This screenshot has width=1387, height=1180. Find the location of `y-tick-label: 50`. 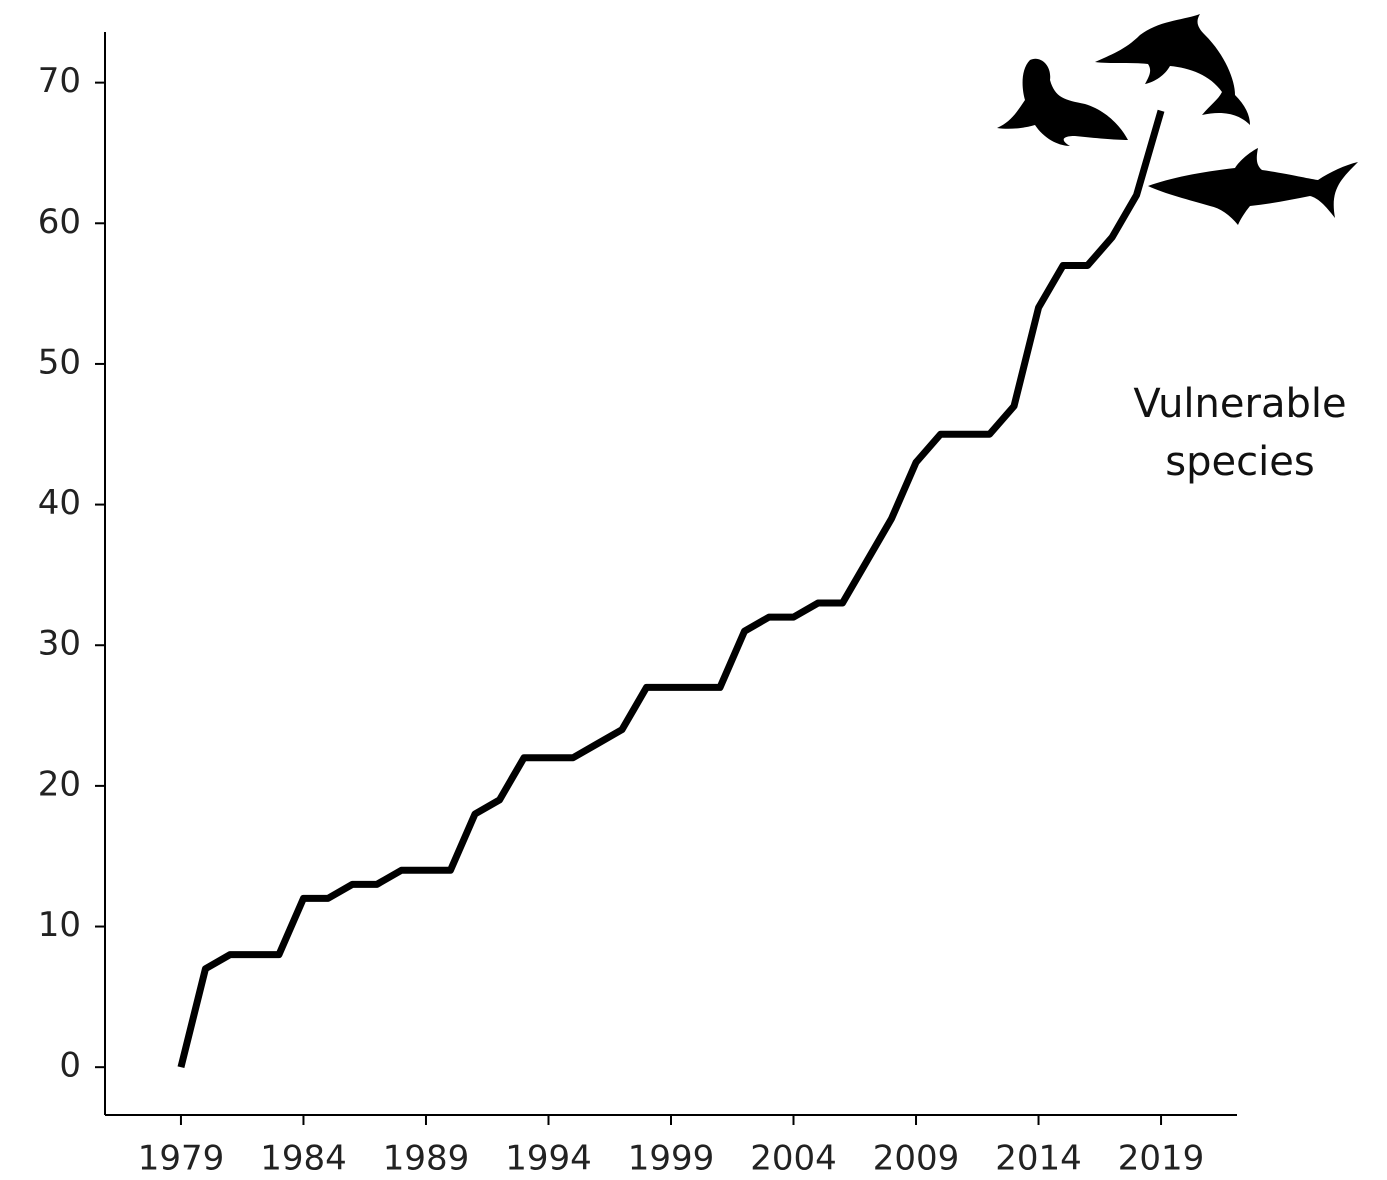

y-tick-label: 50 is located at coordinates (59, 362).